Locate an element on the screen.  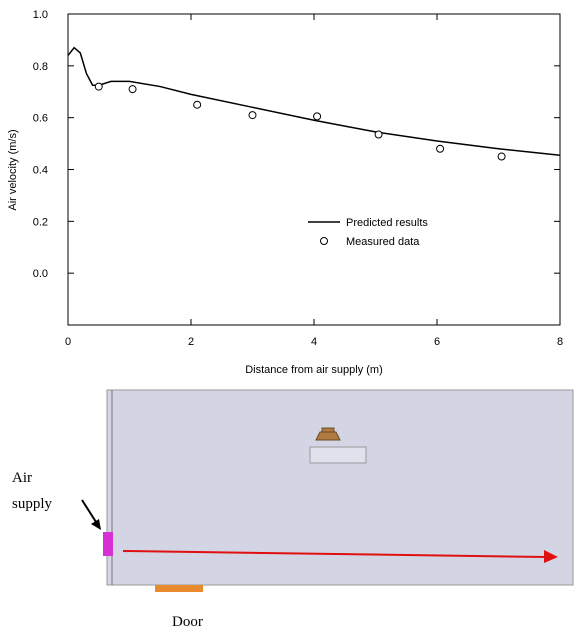
x-tick-label: 0 is located at coordinates (68, 342).